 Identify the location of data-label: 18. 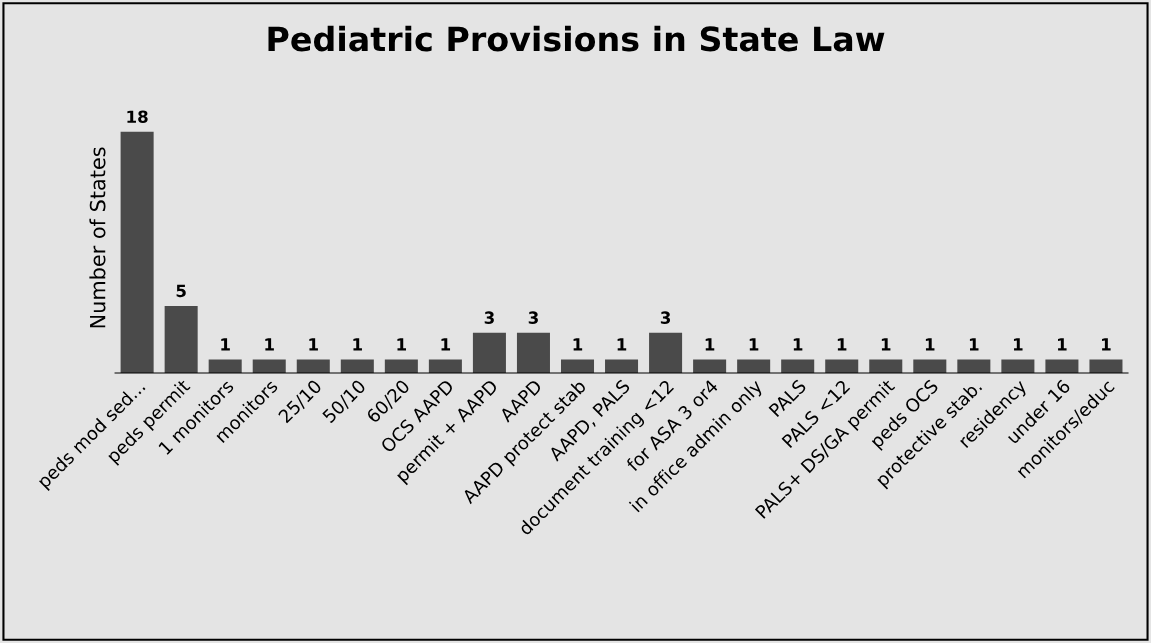
(137, 117).